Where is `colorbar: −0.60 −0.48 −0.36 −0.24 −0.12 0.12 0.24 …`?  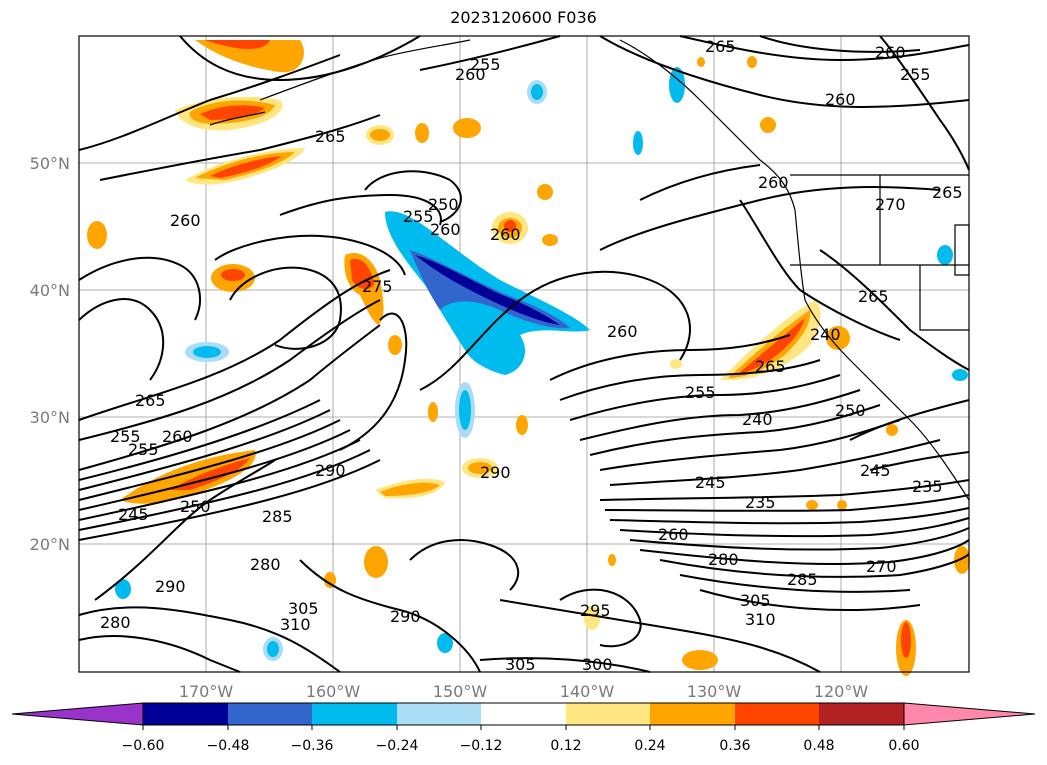
colorbar: −0.60 −0.48 −0.36 −0.24 −0.12 0.12 0.24 … is located at coordinates (523, 728).